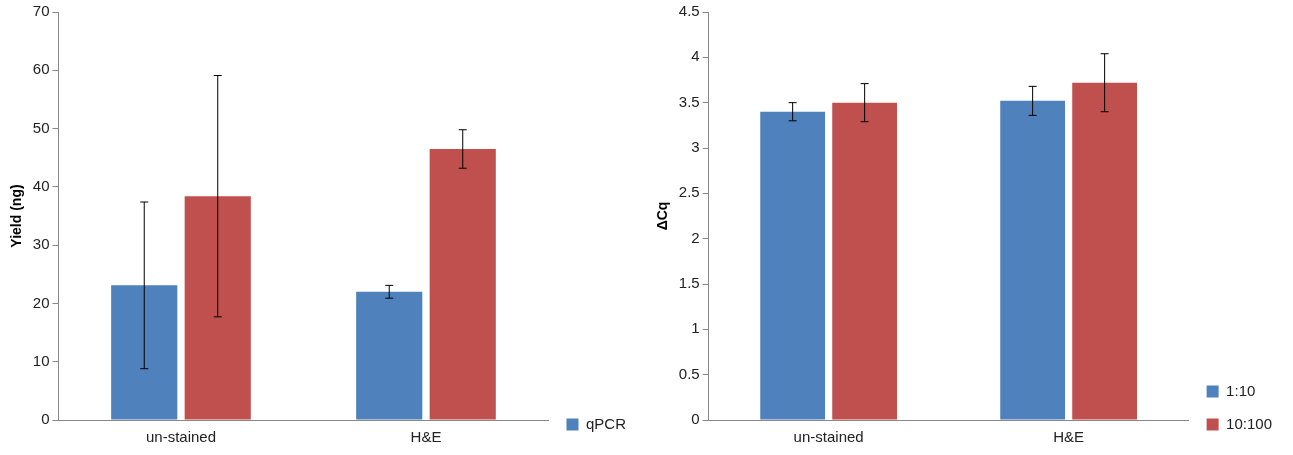  I want to click on y-tick-label: 30, so click(41, 244).